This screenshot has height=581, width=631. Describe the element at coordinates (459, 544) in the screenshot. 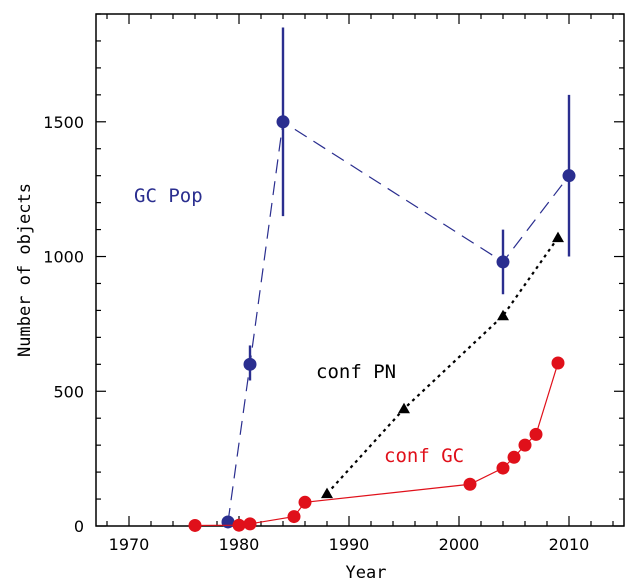

I see `x-tick-label: 2000` at that location.